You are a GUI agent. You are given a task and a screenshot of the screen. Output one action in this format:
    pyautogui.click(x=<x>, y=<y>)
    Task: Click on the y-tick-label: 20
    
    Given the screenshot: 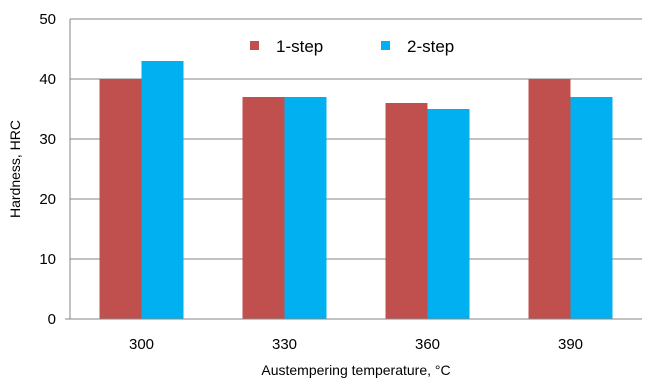 What is the action you would take?
    pyautogui.click(x=47, y=199)
    